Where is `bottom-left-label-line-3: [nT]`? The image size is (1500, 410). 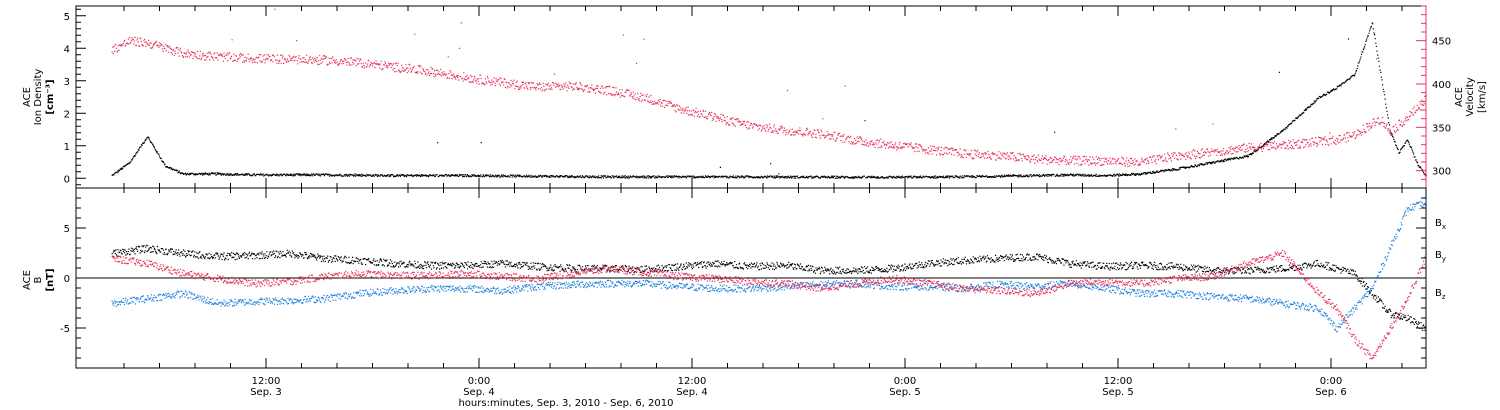
bottom-left-label-line-3: [nT] is located at coordinates (50, 279).